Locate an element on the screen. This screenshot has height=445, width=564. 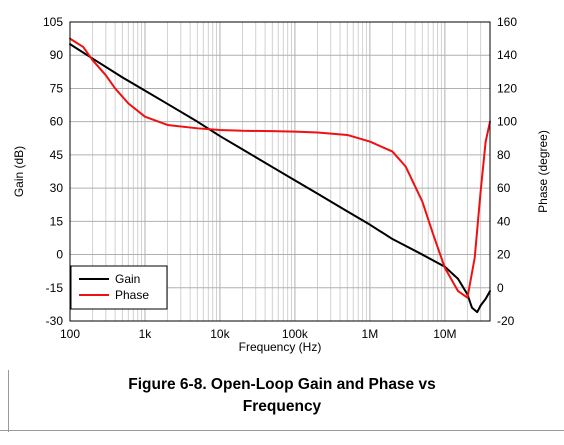
x-tick-label: 10M is located at coordinates (444, 334).